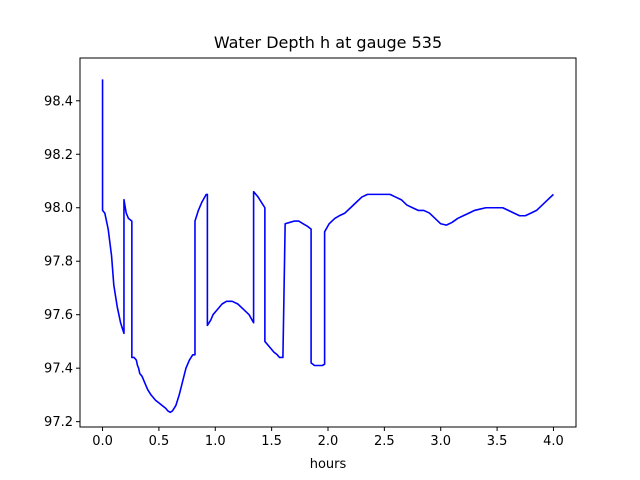 The width and height of the screenshot is (640, 480). What do you see at coordinates (58, 208) in the screenshot?
I see `y-tick-label: 98.0` at bounding box center [58, 208].